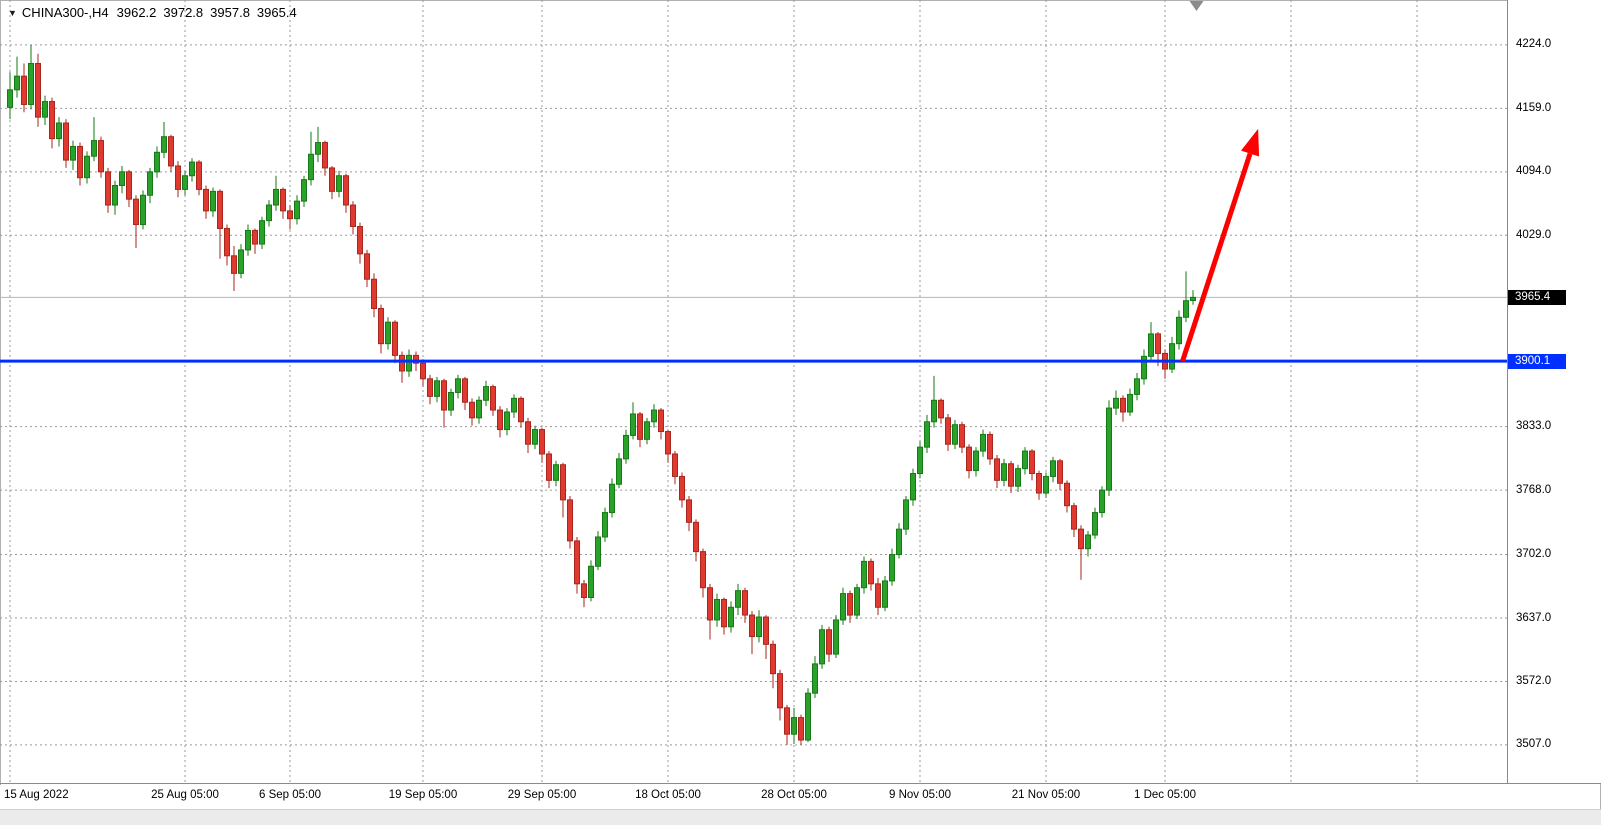  What do you see at coordinates (1216, 257) in the screenshot?
I see `trend-arrow-shaft` at bounding box center [1216, 257].